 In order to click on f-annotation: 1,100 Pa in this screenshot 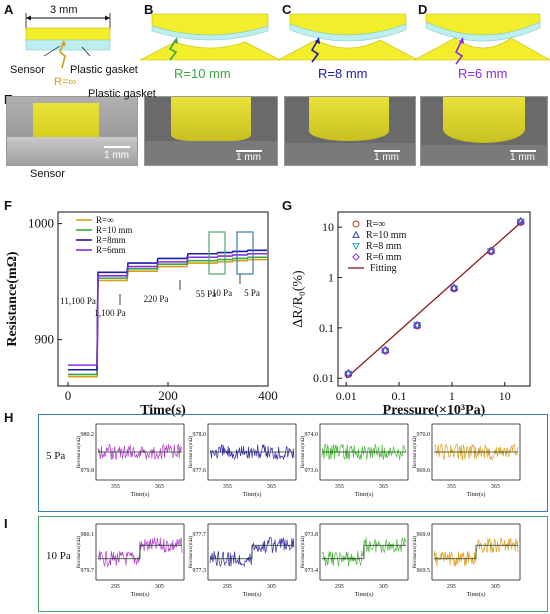, I will do `click(110, 313)`.